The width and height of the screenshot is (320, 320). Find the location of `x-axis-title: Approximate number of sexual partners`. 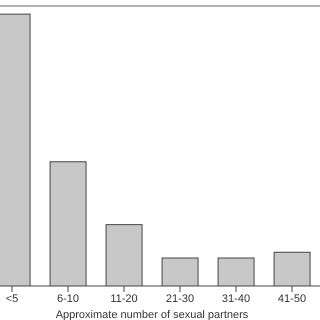

x-axis-title: Approximate number of sexual partners is located at coordinates (152, 314).